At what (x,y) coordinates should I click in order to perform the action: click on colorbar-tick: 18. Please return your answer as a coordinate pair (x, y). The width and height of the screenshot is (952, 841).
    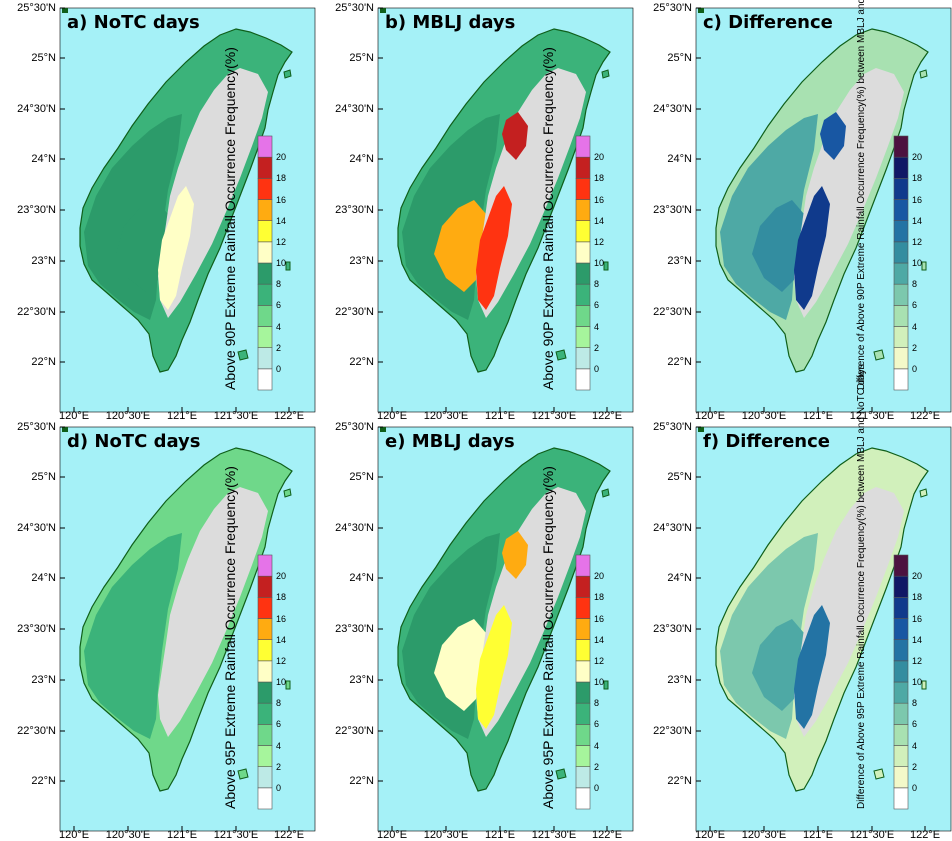
    Looking at the image, I should click on (281, 597).